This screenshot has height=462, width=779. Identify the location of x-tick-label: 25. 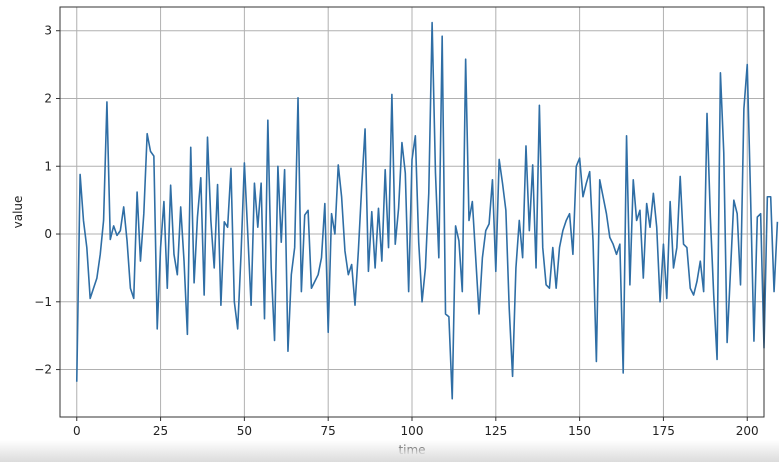
(160, 431).